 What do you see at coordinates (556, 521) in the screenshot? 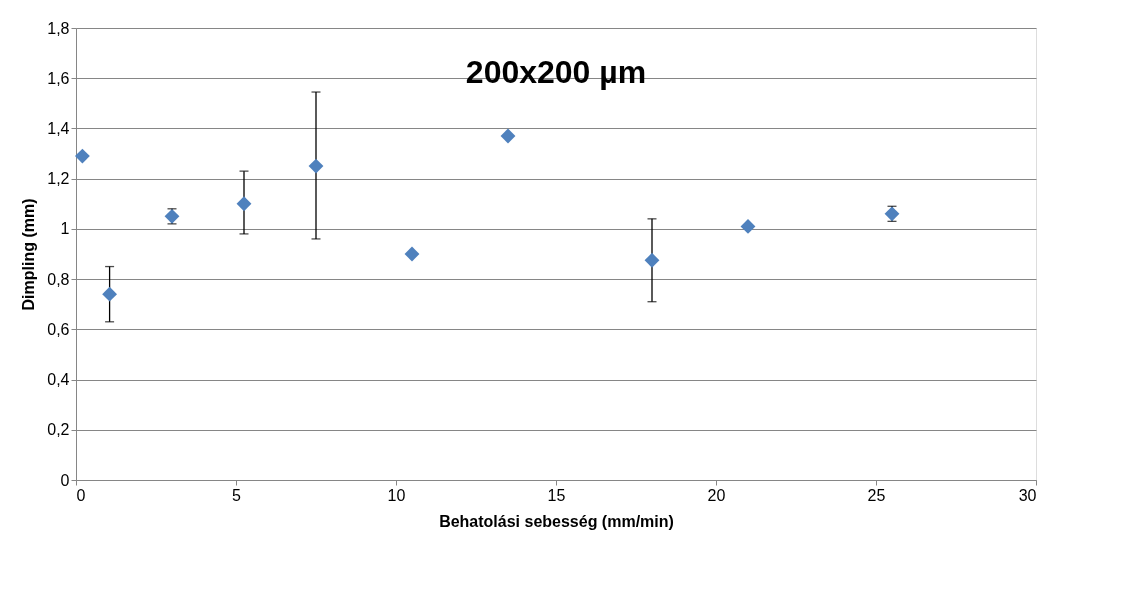
I see `x-axis-title: Behatolási sebesség (mm/min)` at bounding box center [556, 521].